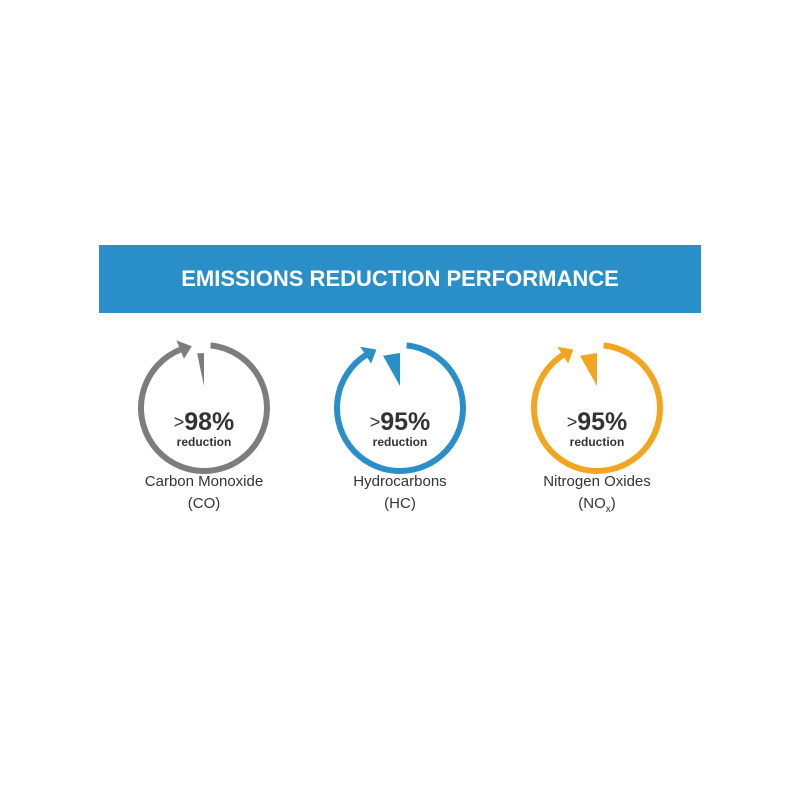  Describe the element at coordinates (399, 481) in the screenshot. I see `item-name: Hydrocarbons` at that location.